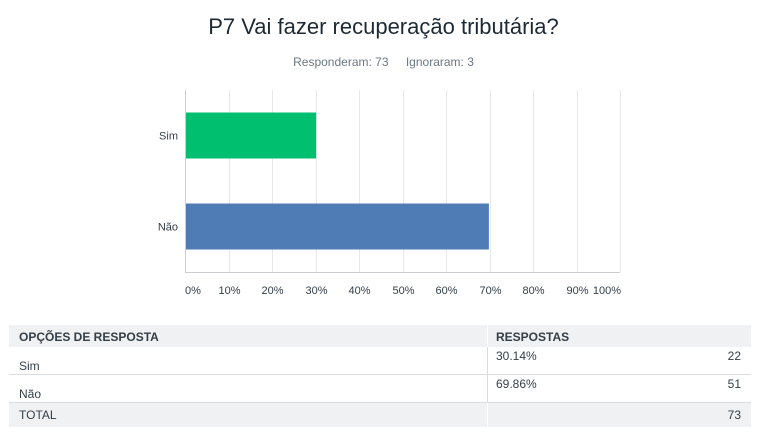  Describe the element at coordinates (168, 137) in the screenshot. I see `category-label: Sim` at that location.